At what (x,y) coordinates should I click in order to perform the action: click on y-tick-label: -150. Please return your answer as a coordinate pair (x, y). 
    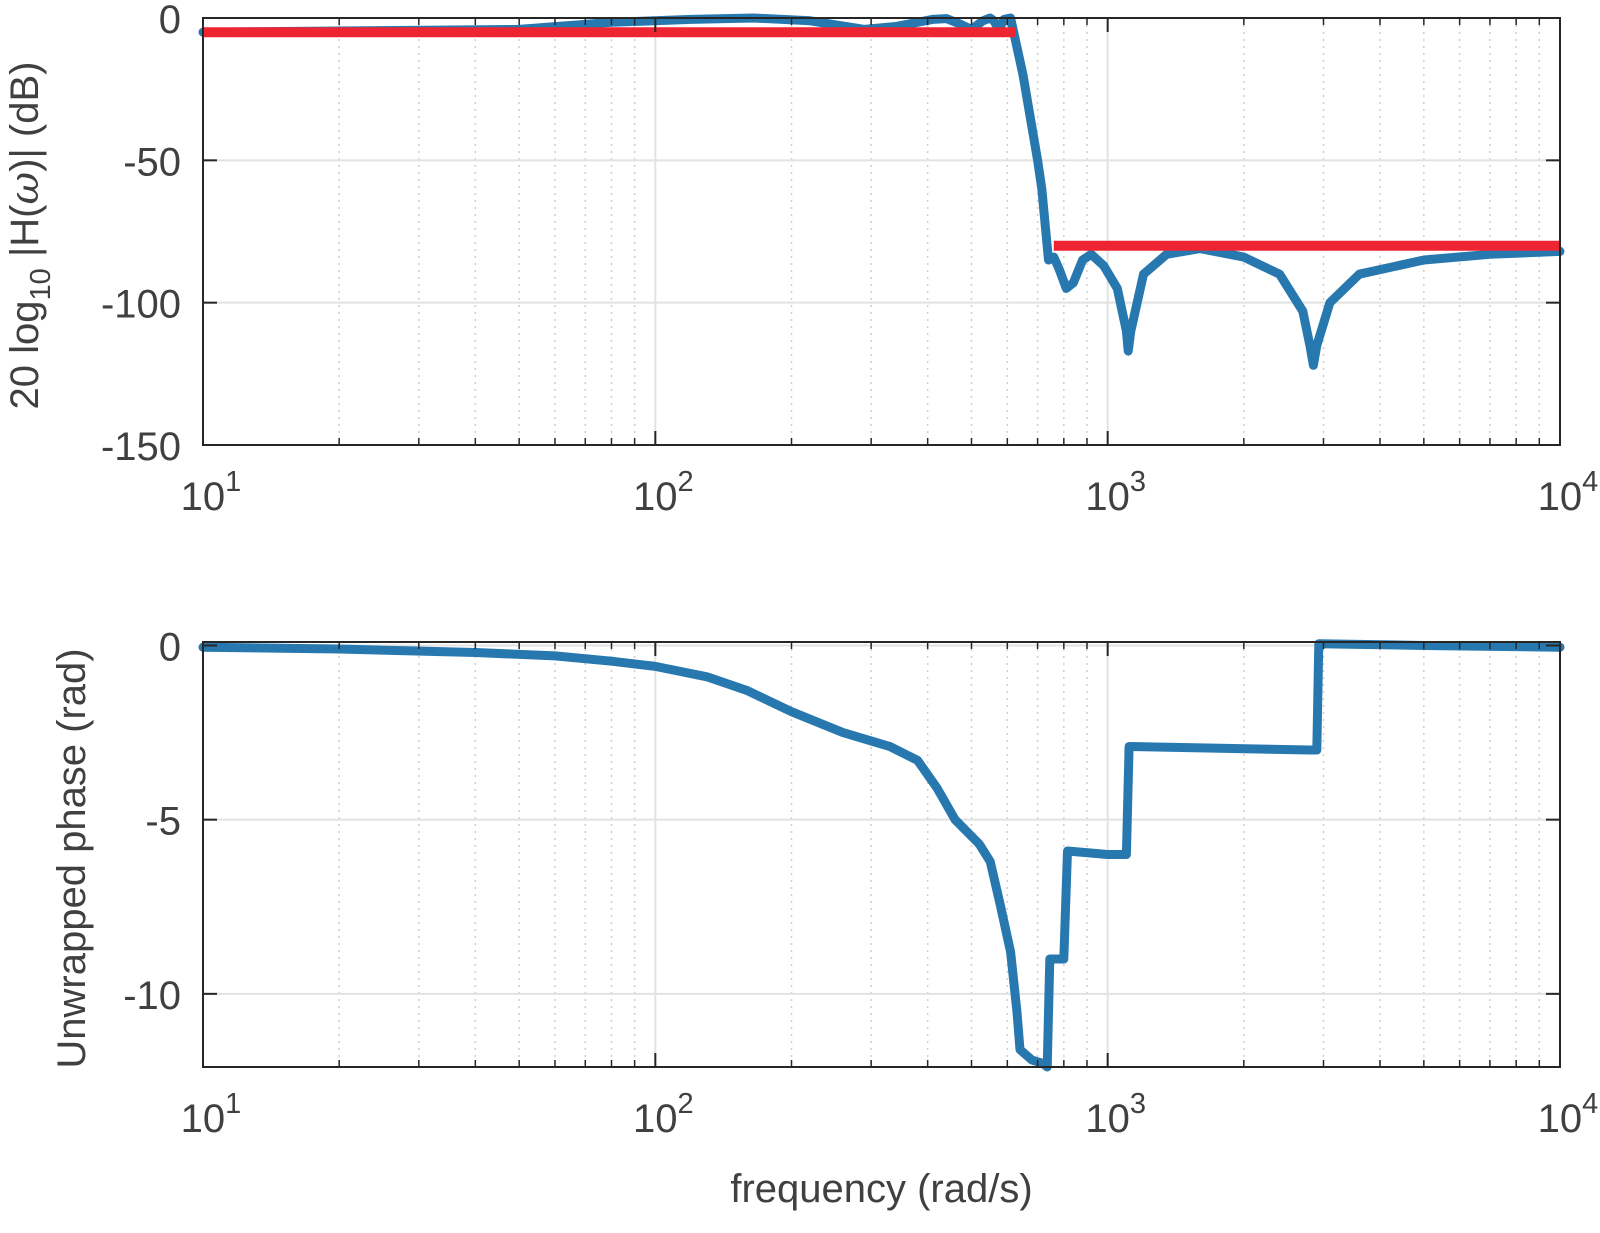
    Looking at the image, I should click on (141, 447).